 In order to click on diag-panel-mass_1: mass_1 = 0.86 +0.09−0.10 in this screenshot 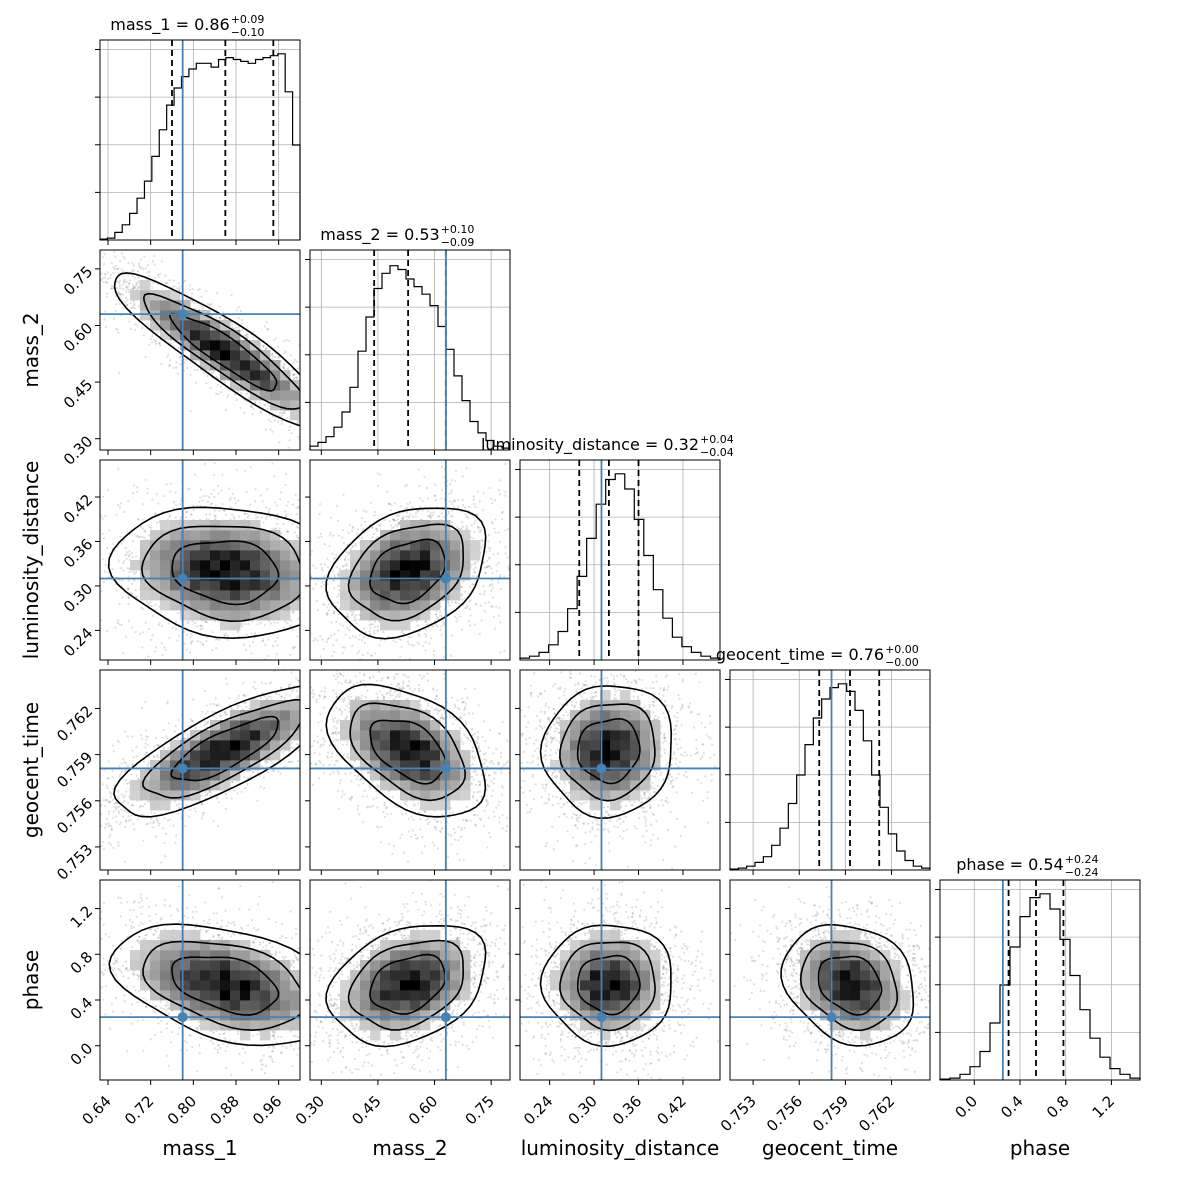, I will do `click(198, 129)`.